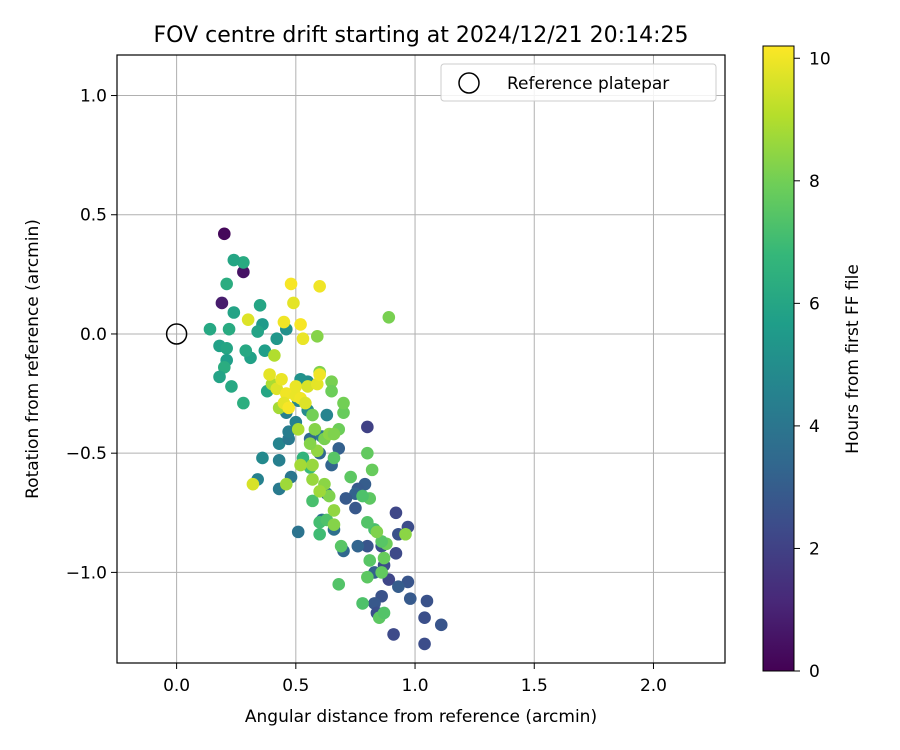 The width and height of the screenshot is (900, 750). Describe the element at coordinates (91, 335) in the screenshot. I see `y-axis: 1.0 0.5 0.0 −0.5 −1.0` at that location.